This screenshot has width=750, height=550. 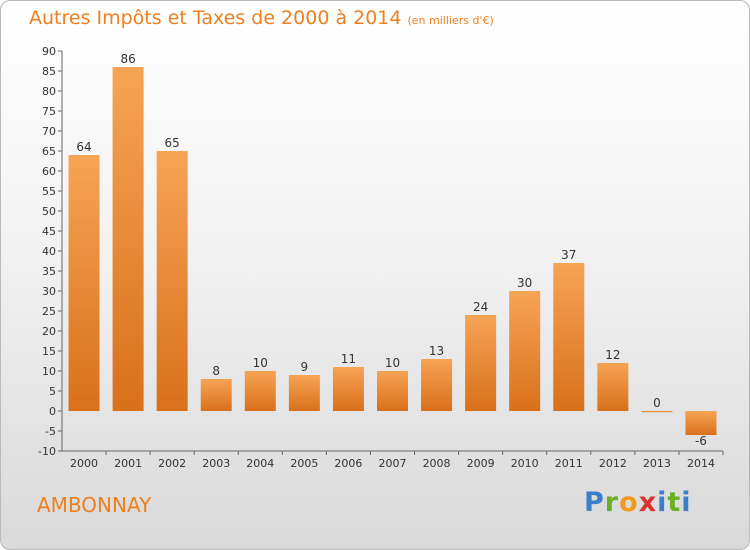 What do you see at coordinates (260, 463) in the screenshot?
I see `x-tick-label: 2004` at bounding box center [260, 463].